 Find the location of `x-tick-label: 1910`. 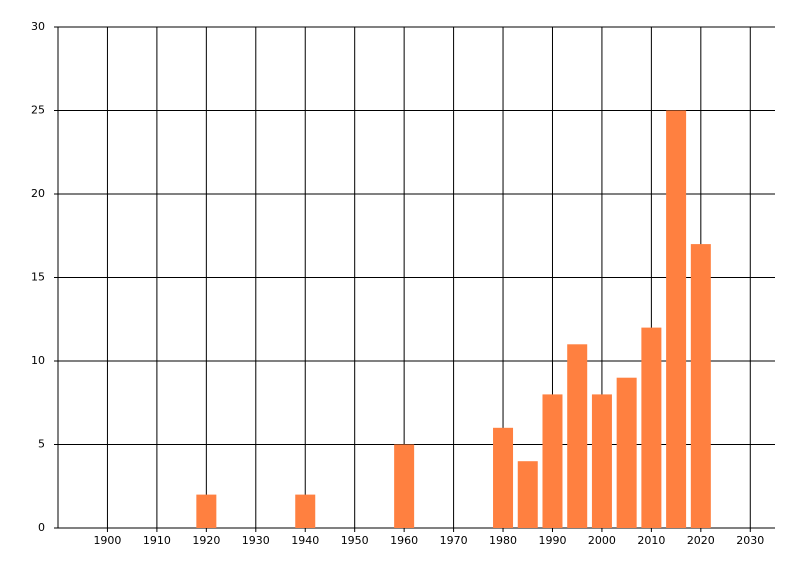

x-tick-label: 1910 is located at coordinates (157, 540).